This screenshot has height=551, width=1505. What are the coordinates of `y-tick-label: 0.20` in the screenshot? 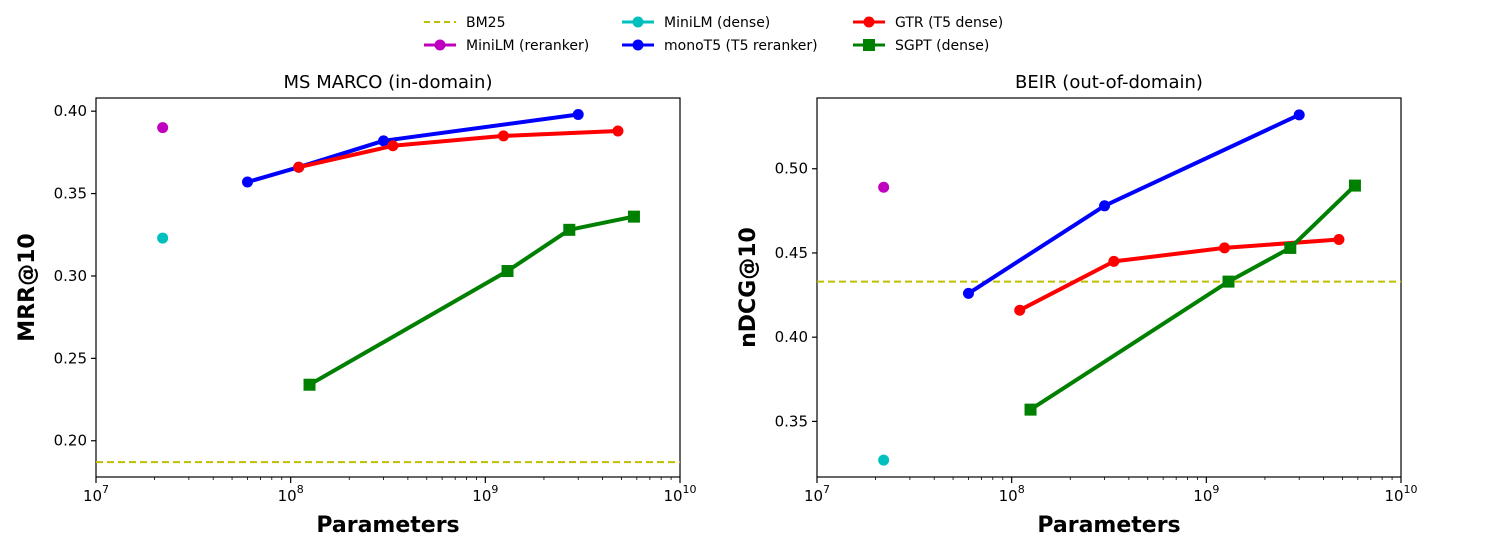 It's located at (70, 441).